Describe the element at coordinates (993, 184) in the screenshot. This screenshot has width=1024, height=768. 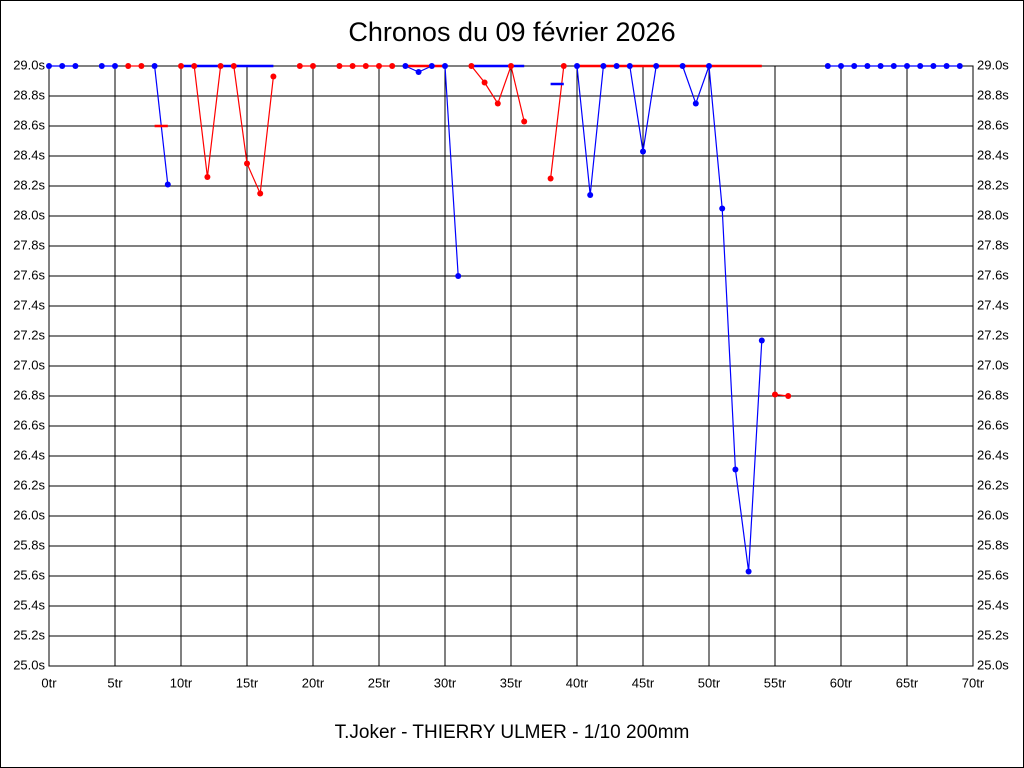
I see `y2-tick-label: 28.2s` at that location.